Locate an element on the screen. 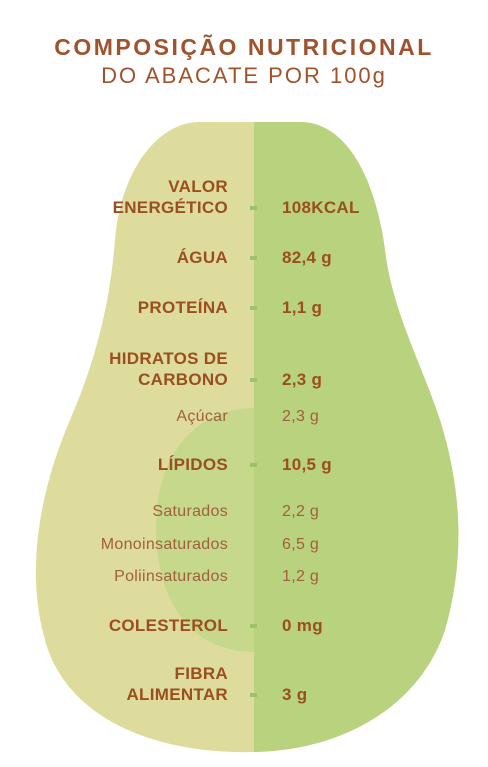 This screenshot has height=767, width=488. avocado-seed is located at coordinates (204, 530).